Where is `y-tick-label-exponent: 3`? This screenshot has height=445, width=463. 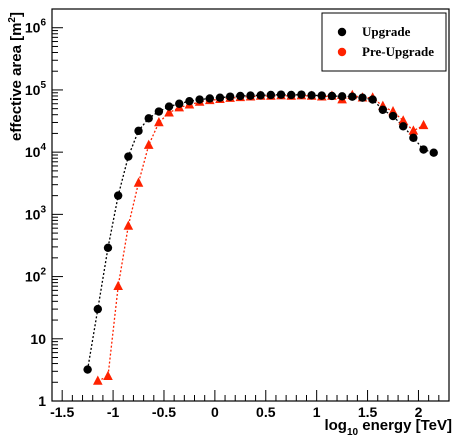 y-tick-label-exponent: 3 is located at coordinates (43, 209).